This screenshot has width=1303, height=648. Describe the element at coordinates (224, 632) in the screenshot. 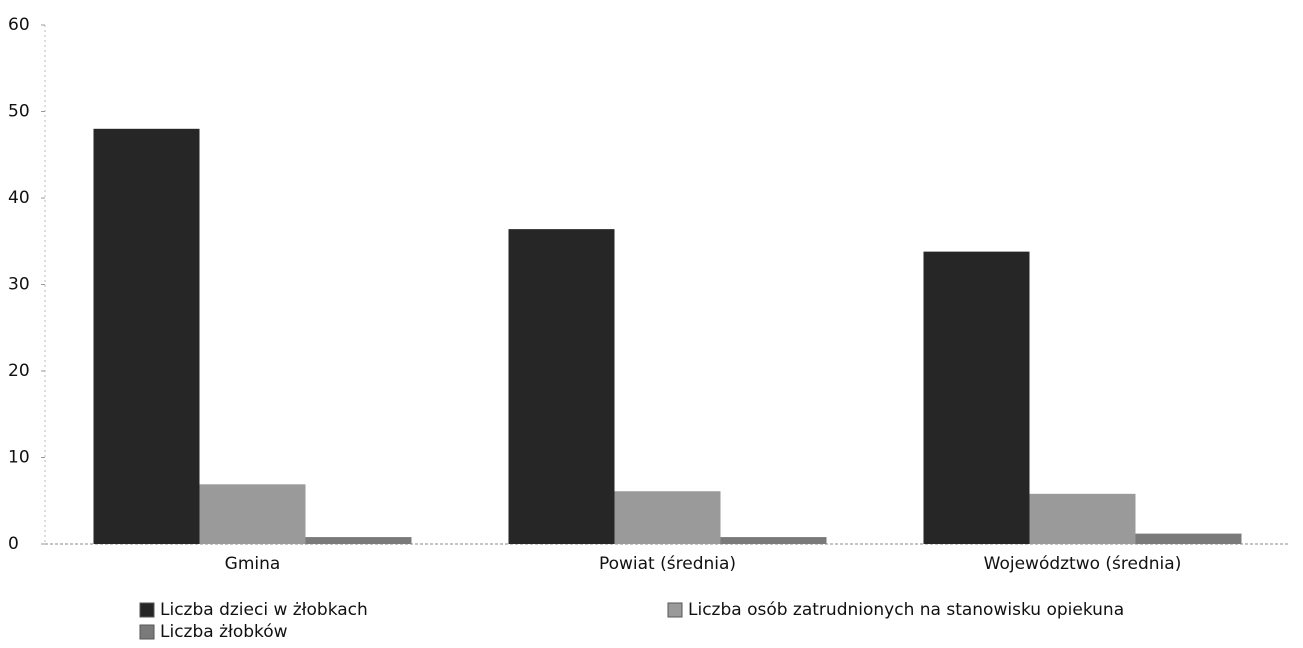

I see `legend-label: Liczba żłobków` at that location.